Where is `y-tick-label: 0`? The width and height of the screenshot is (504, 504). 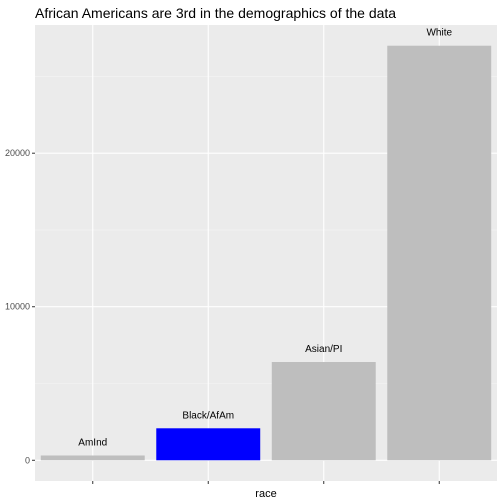
y-tick-label: 0 is located at coordinates (27, 460).